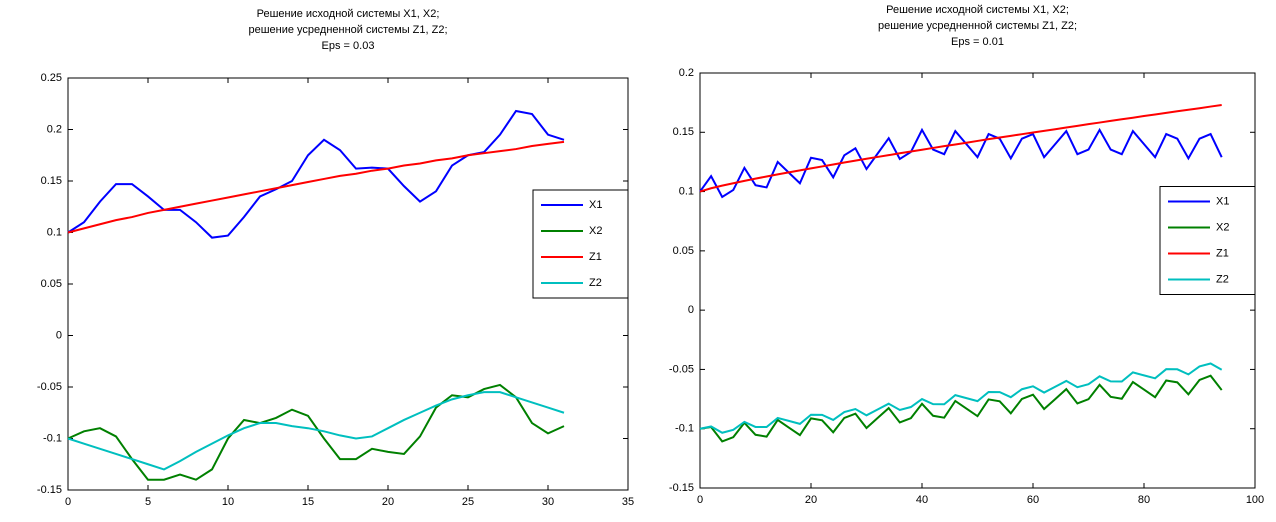 Image resolution: width=1276 pixels, height=522 pixels. I want to click on chart-title: Eps = 0.03, so click(348, 46).